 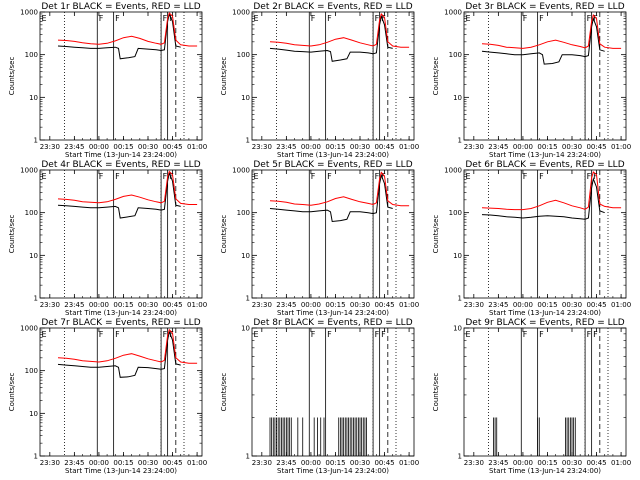 What do you see at coordinates (544, 165) in the screenshot?
I see `panel-title: Det 6r BLACK = Events, RED = LLD` at bounding box center [544, 165].